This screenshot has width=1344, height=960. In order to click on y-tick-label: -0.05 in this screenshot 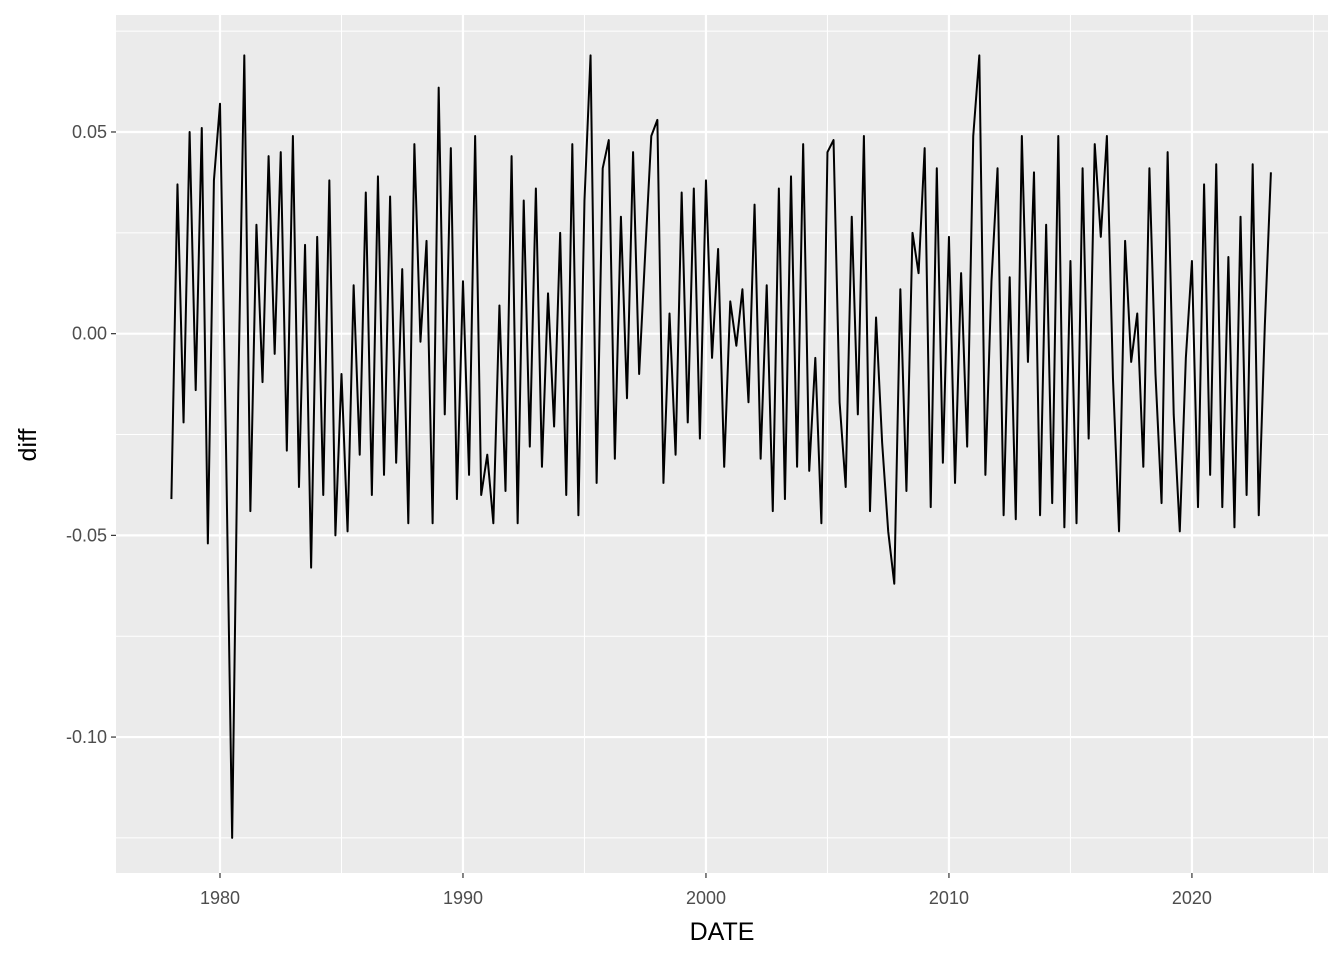, I will do `click(86, 535)`.